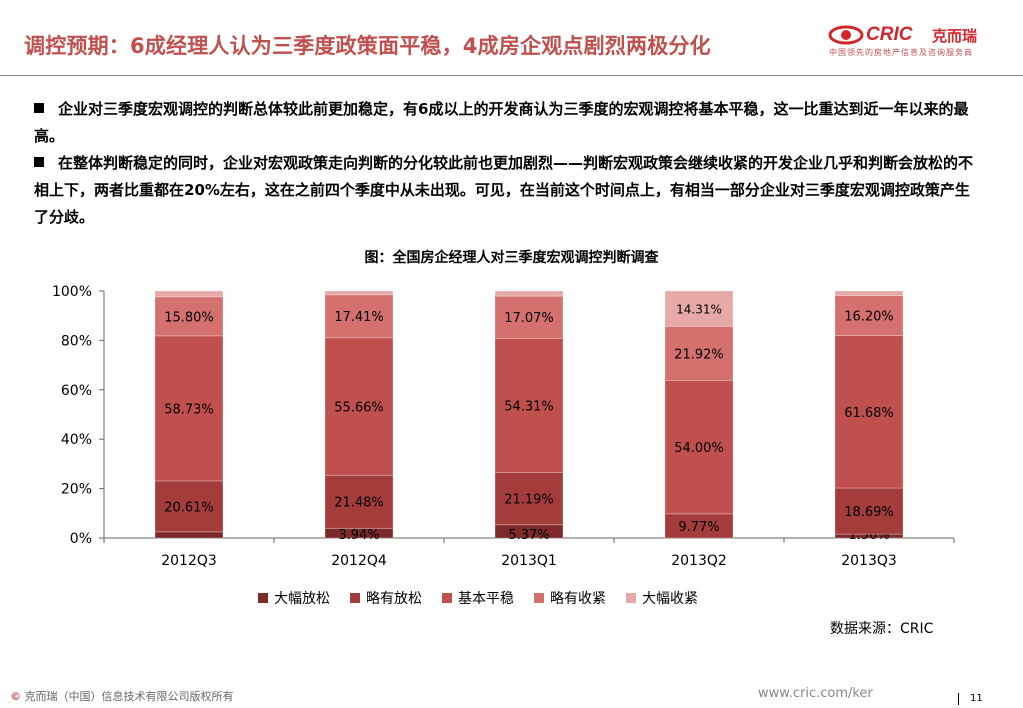 Image resolution: width=1023 pixels, height=708 pixels. I want to click on copyright-icon: ©, so click(15, 696).